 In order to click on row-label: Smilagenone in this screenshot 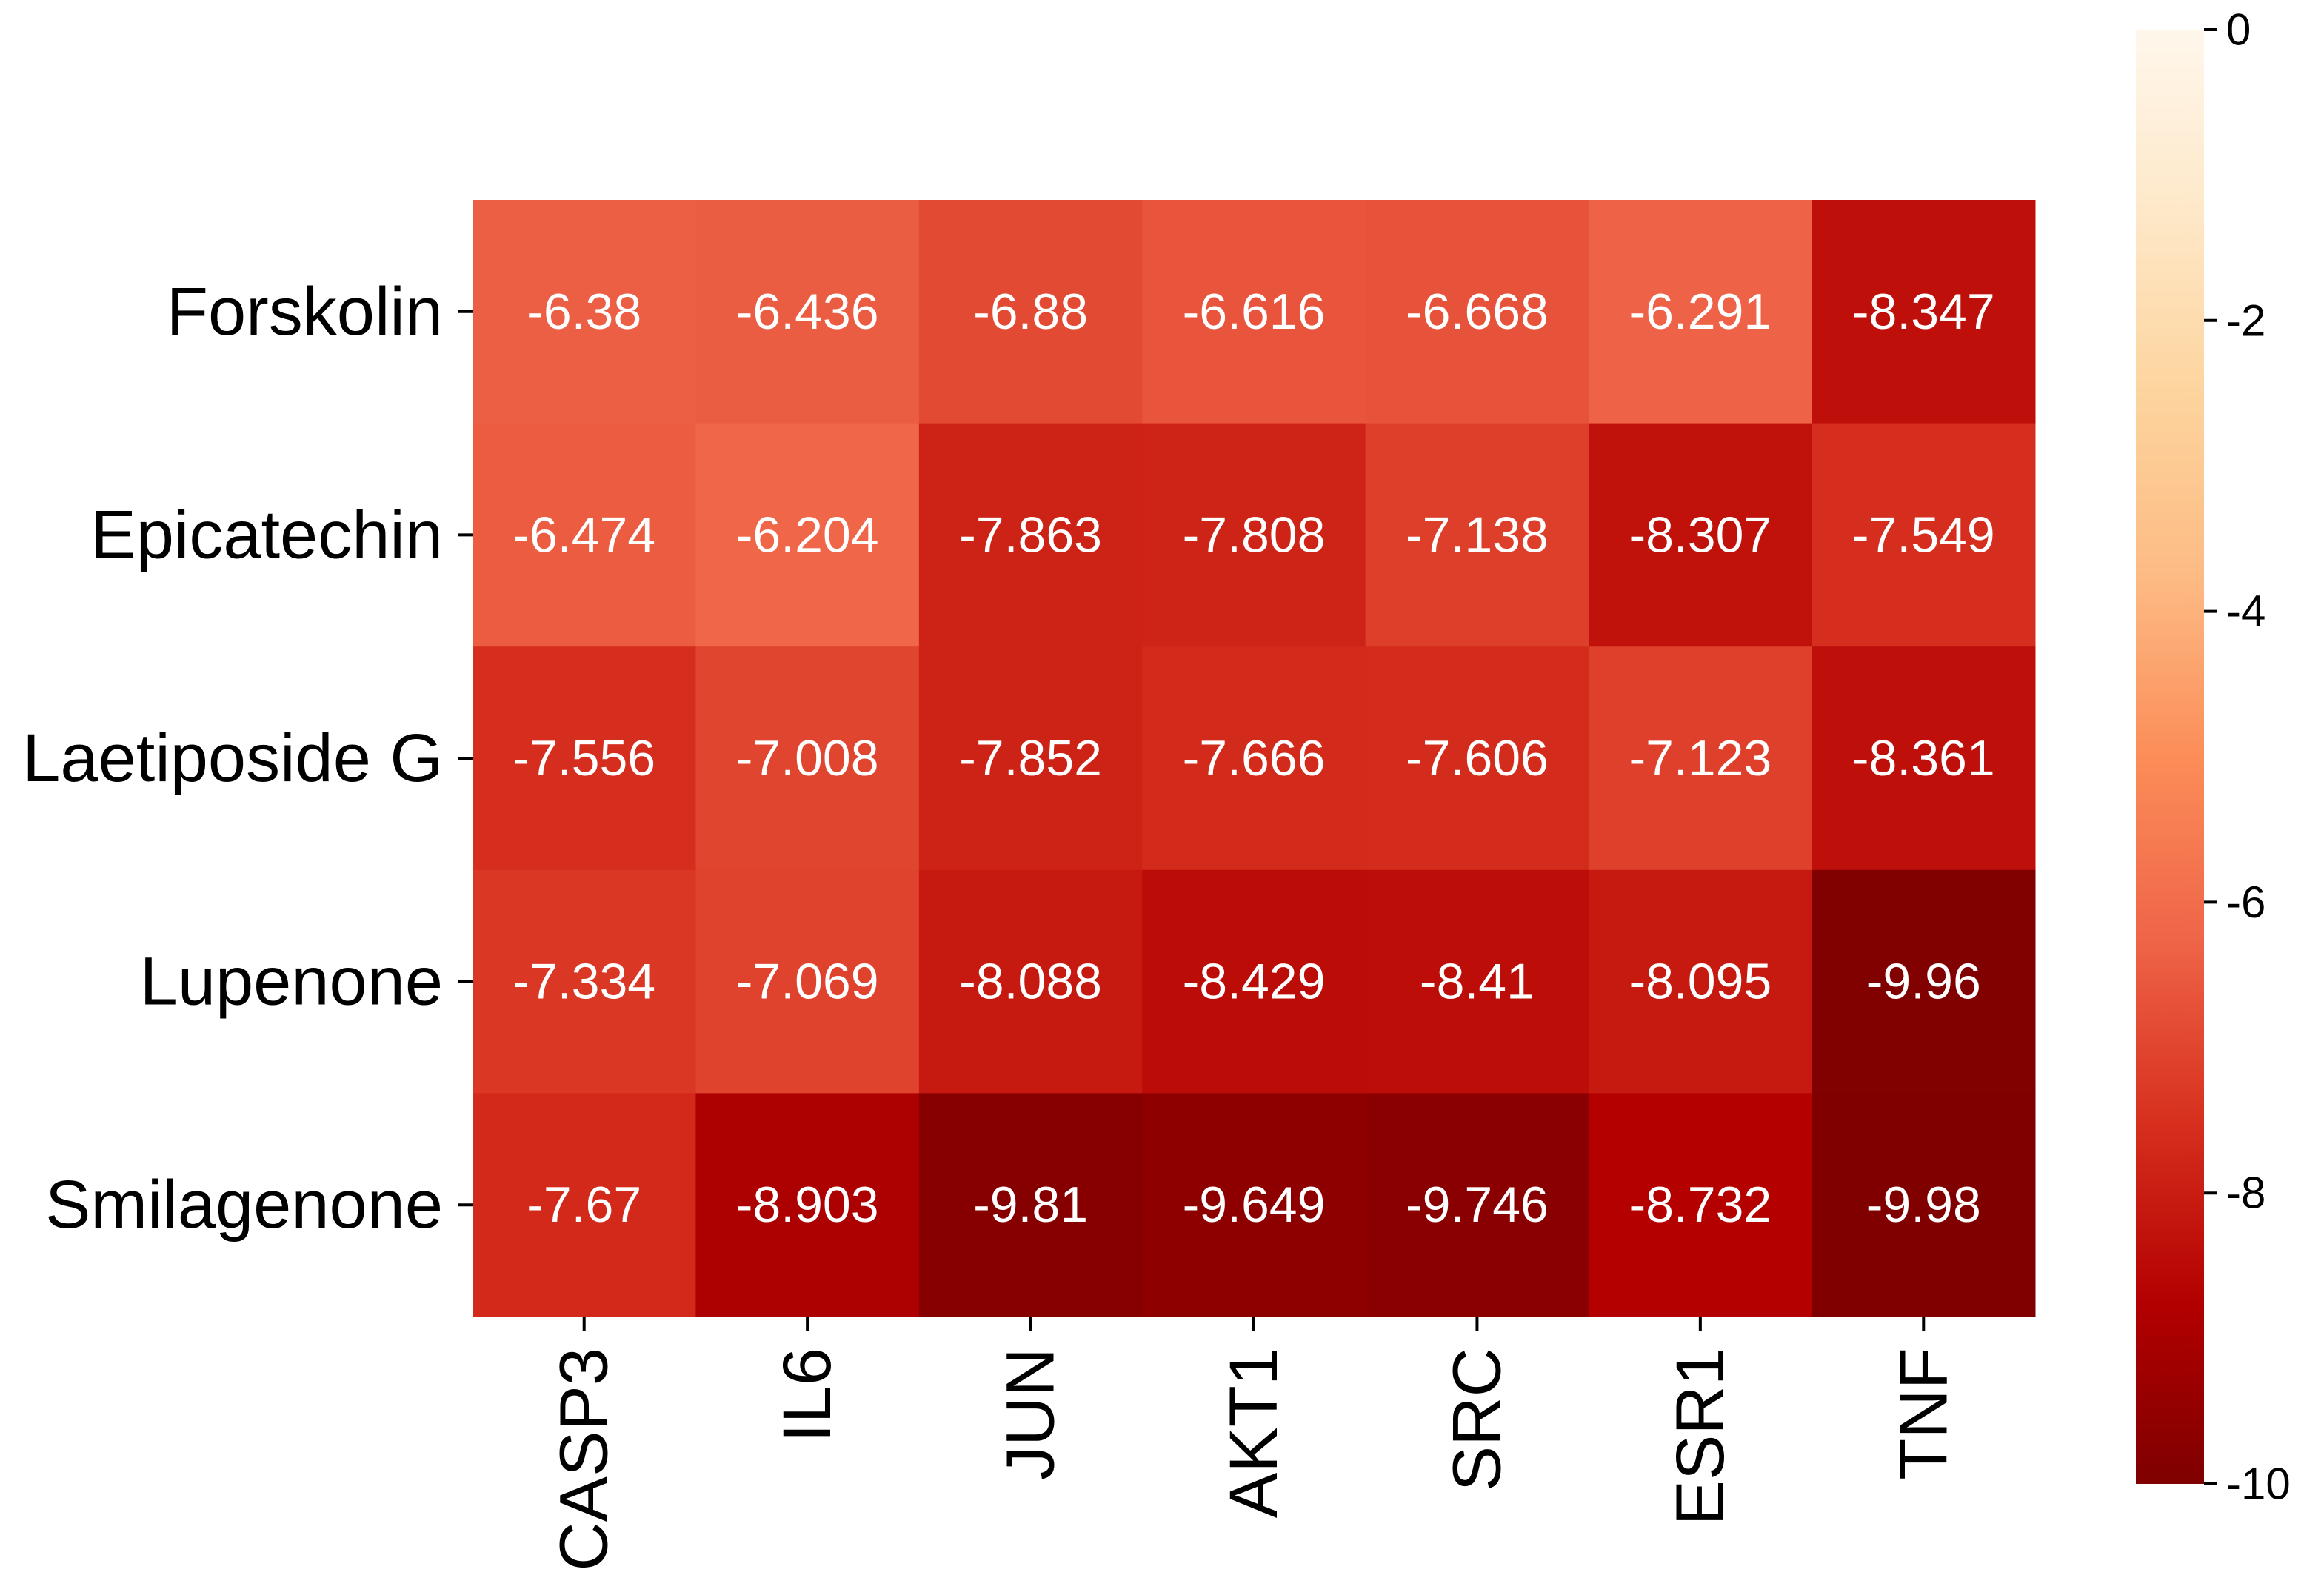, I will do `click(244, 1205)`.